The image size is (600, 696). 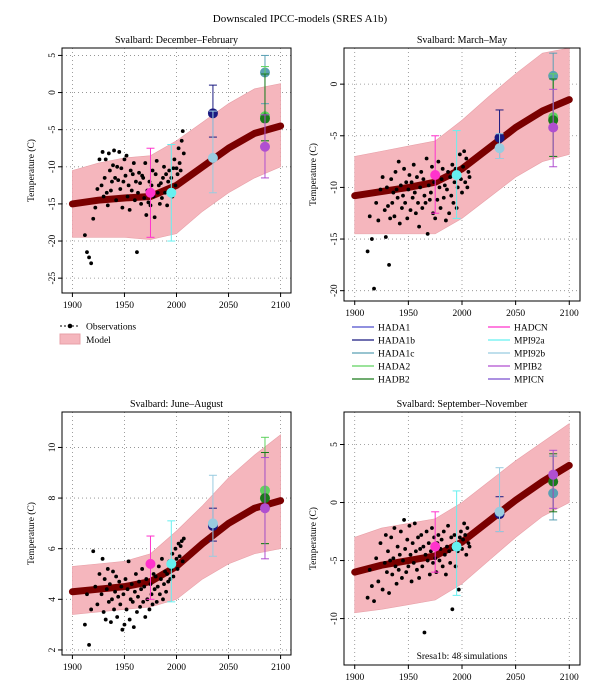 I want to click on legend-label-mpicn: MPICN, so click(x=529, y=381).